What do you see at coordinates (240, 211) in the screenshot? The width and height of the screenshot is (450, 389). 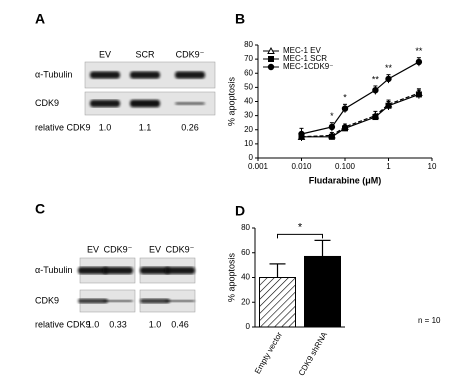 I see `panel-label: D` at bounding box center [240, 211].